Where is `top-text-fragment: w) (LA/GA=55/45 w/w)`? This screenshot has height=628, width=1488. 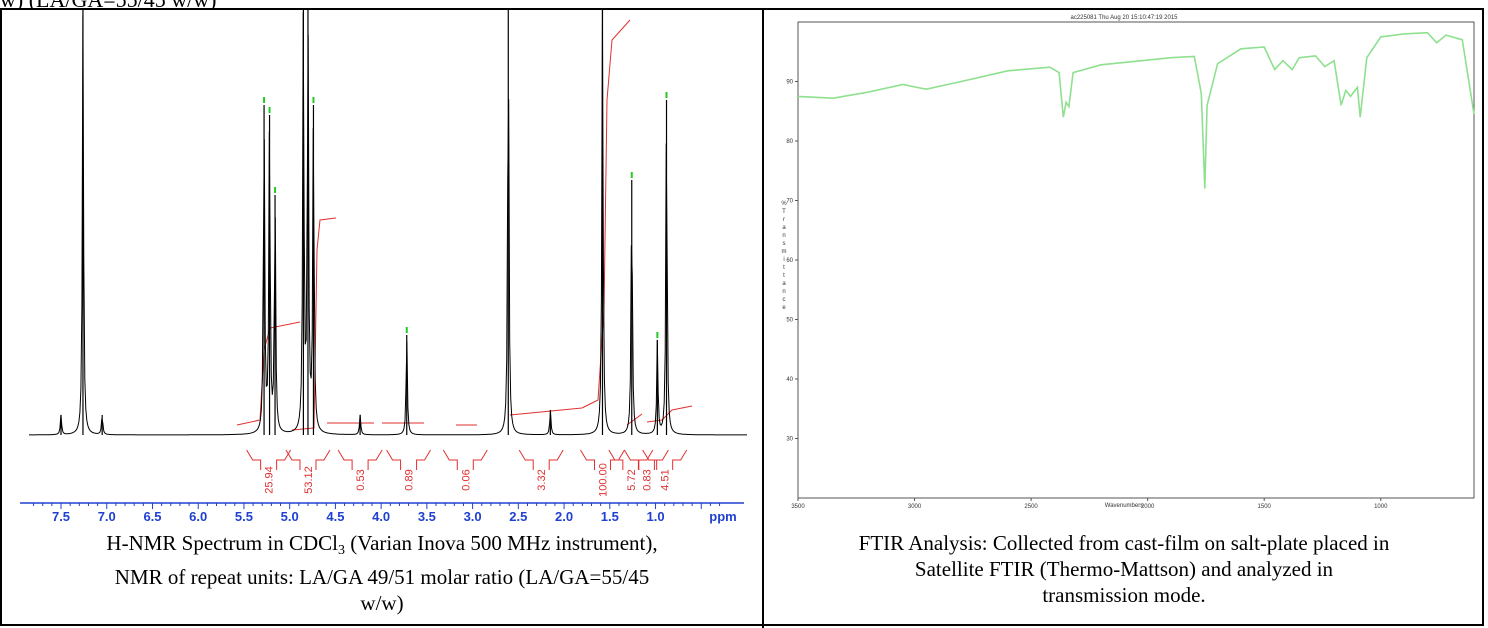 top-text-fragment: w) (LA/GA=55/45 w/w) is located at coordinates (108, 4).